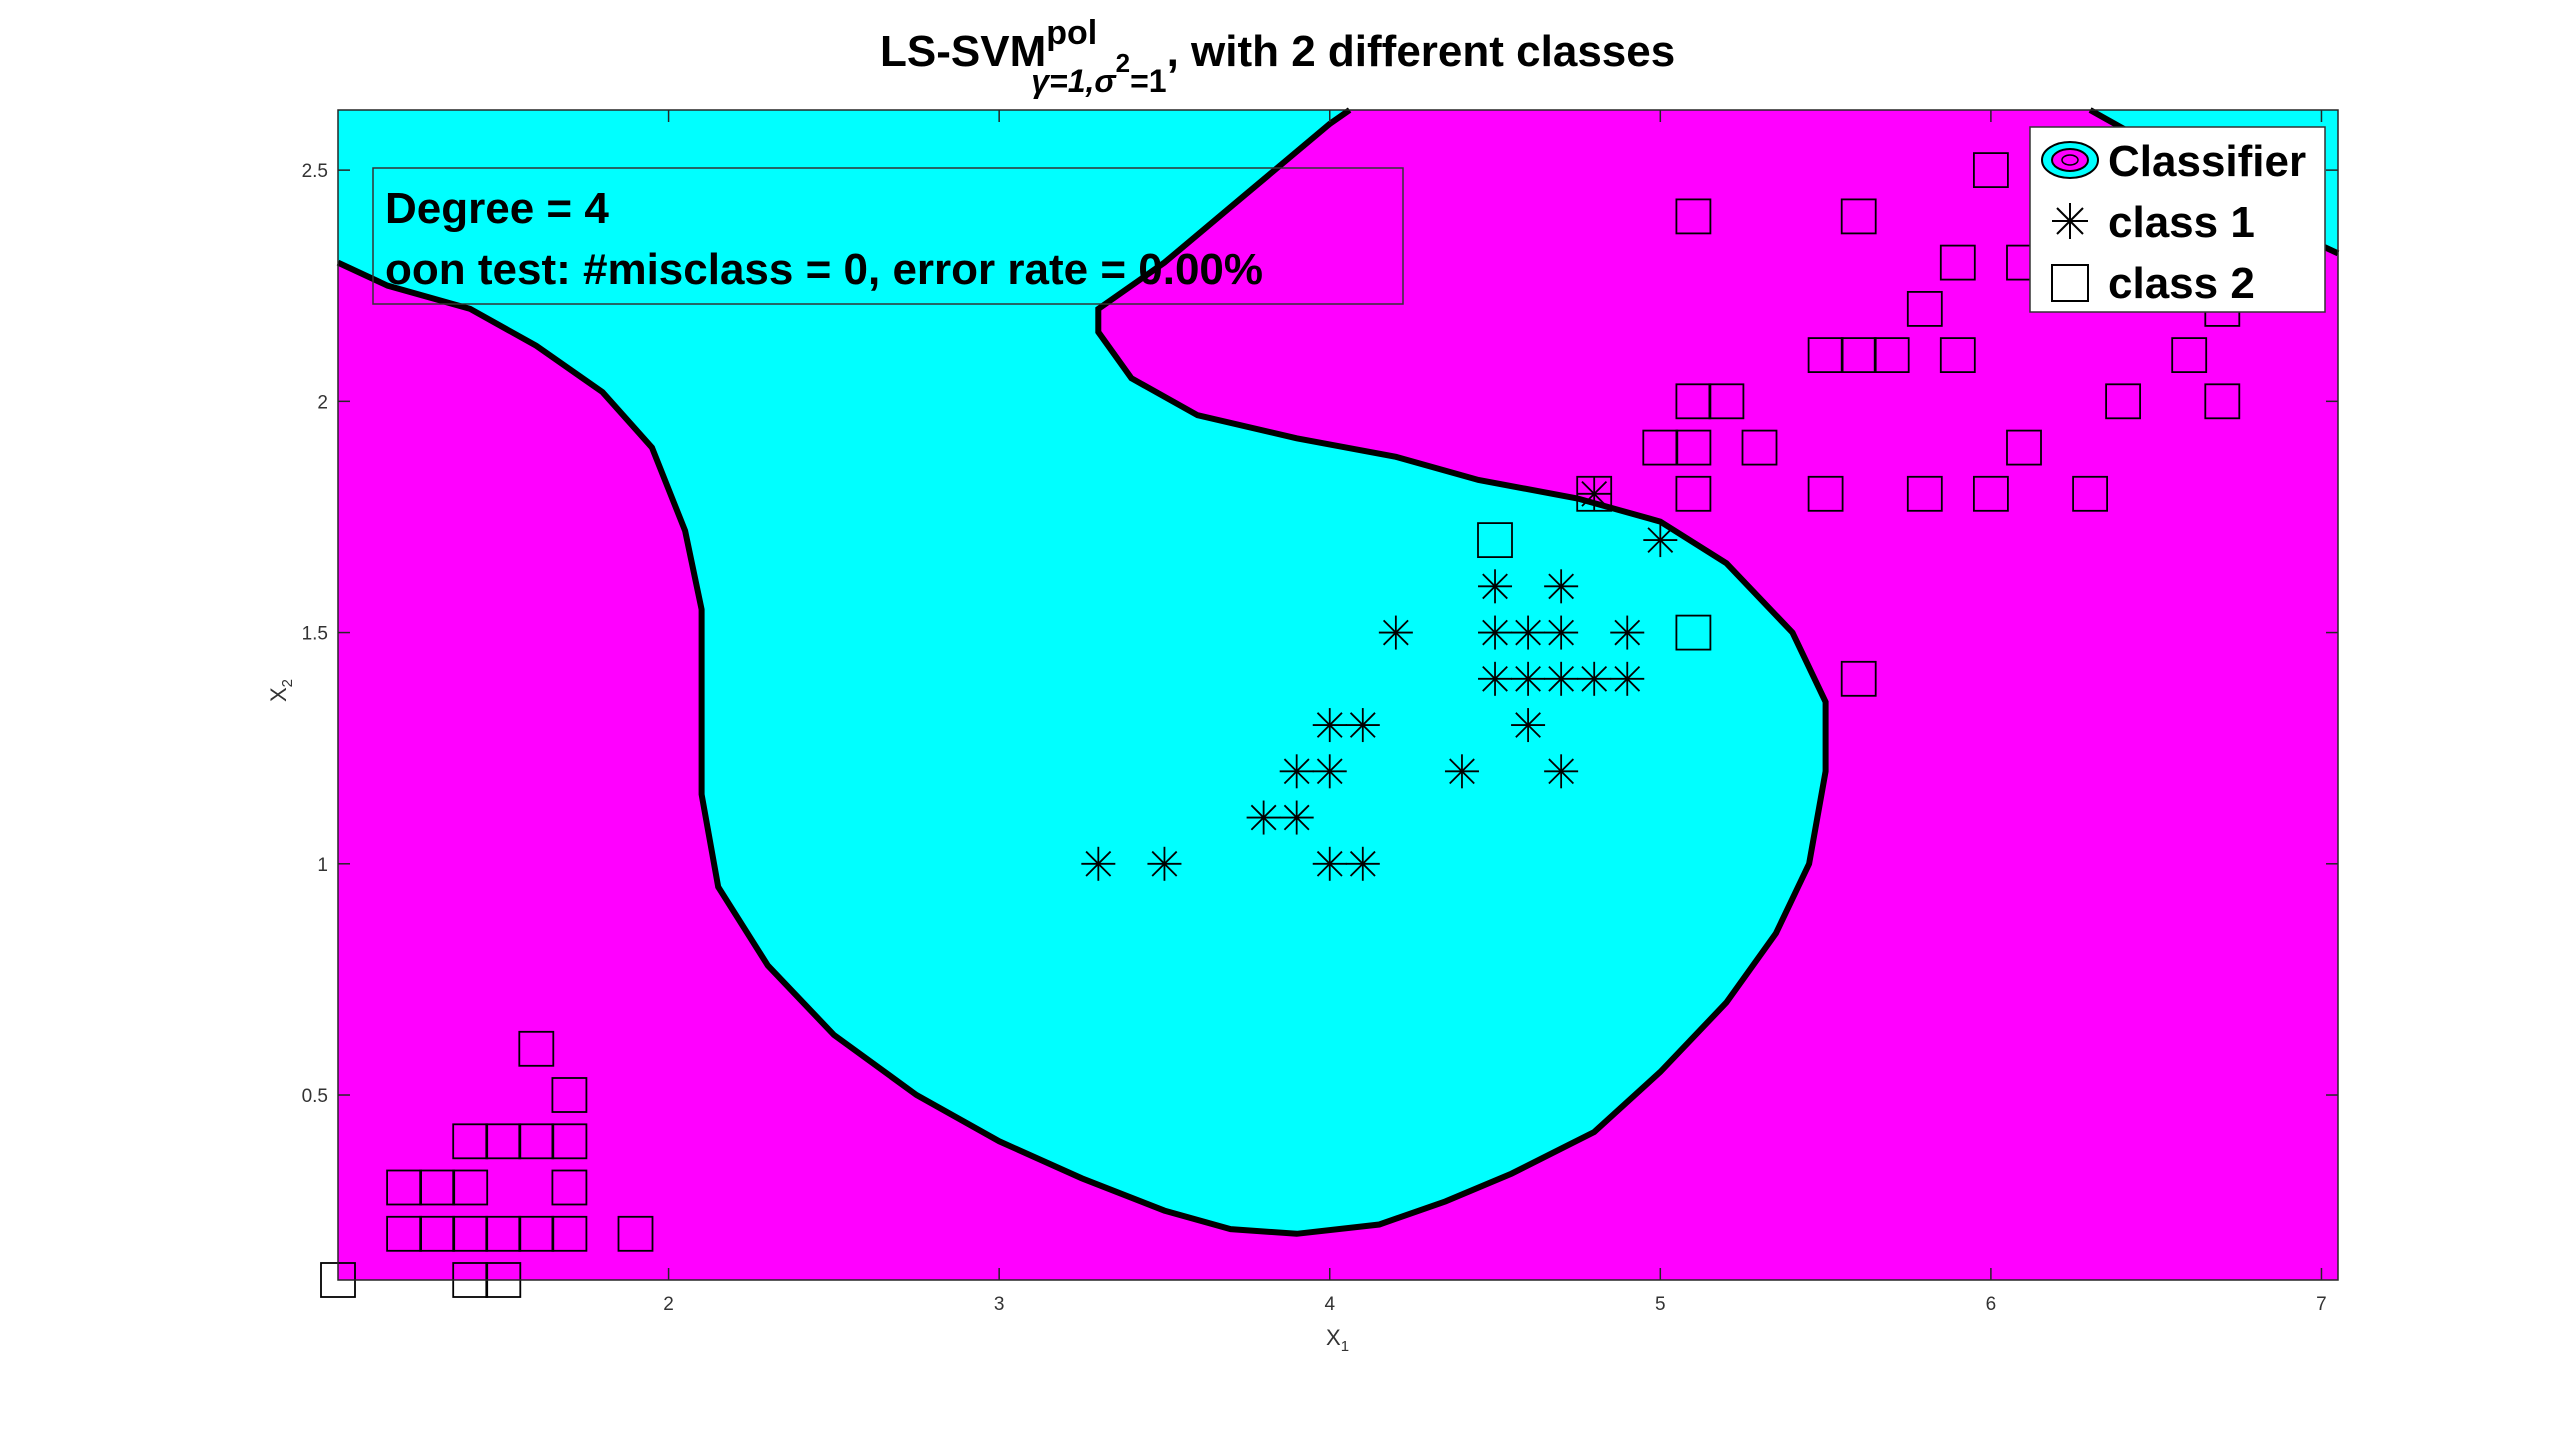  I want to click on annotation-degree: Degree = 4, so click(497, 208).